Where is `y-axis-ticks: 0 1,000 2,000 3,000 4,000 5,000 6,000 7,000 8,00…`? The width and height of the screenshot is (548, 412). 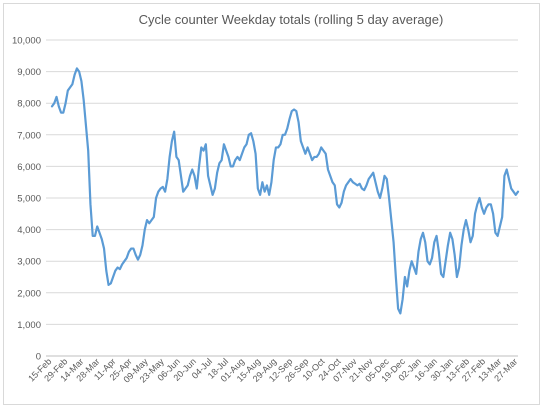
y-axis-ticks: 0 1,000 2,000 3,000 4,000 5,000 6,000 7,000 8,00… is located at coordinates (26, 199).